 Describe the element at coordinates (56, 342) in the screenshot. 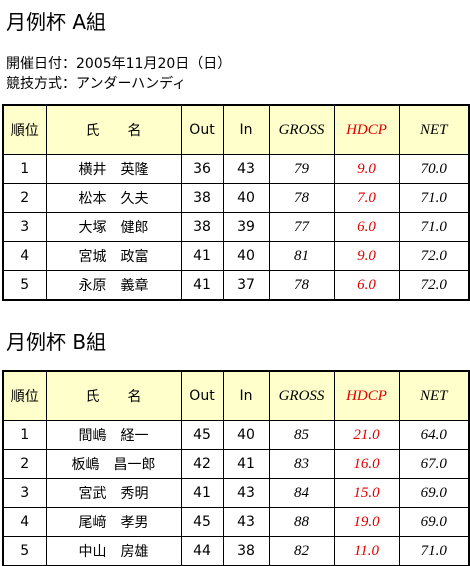

I see `title: 月例杯 B組` at that location.